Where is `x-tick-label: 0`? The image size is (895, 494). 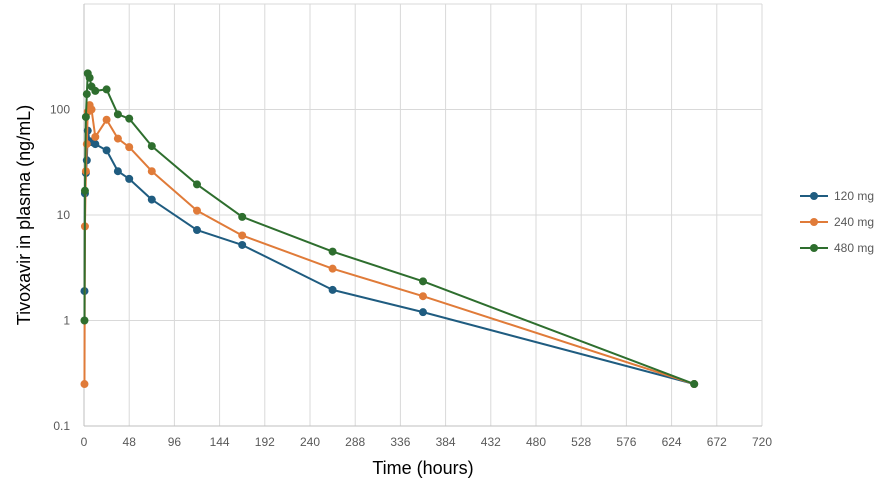
x-tick-label: 0 is located at coordinates (84, 442).